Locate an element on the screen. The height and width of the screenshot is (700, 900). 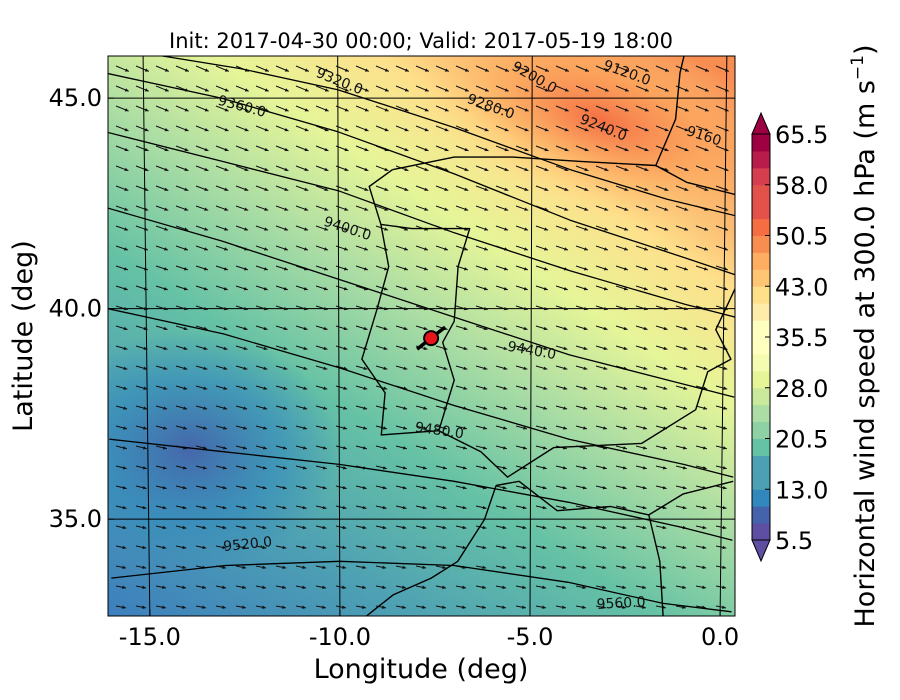
colorbar-tick-label: 50.5 is located at coordinates (801, 237).